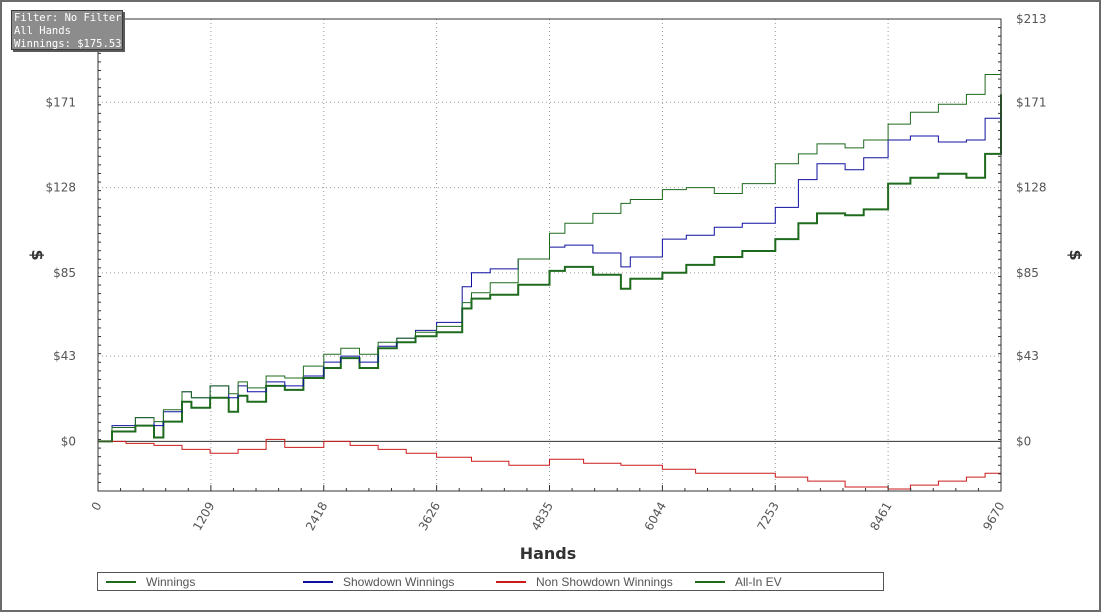 Image resolution: width=1101 pixels, height=612 pixels. I want to click on legend-label: Non Showdown Winnings, so click(604, 581).